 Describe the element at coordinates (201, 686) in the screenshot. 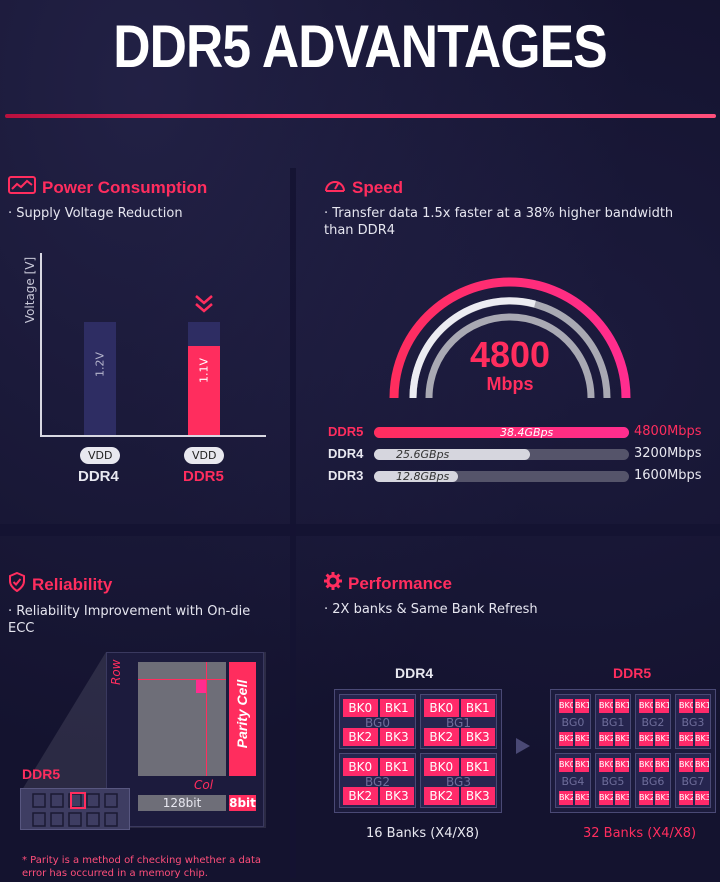

I see `error-bit-cell` at that location.